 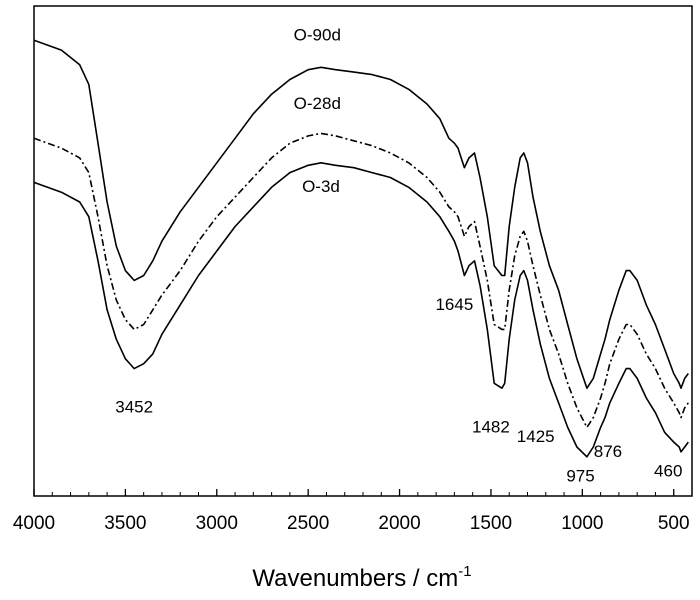 I want to click on peak-label-876: 876, so click(x=608, y=451).